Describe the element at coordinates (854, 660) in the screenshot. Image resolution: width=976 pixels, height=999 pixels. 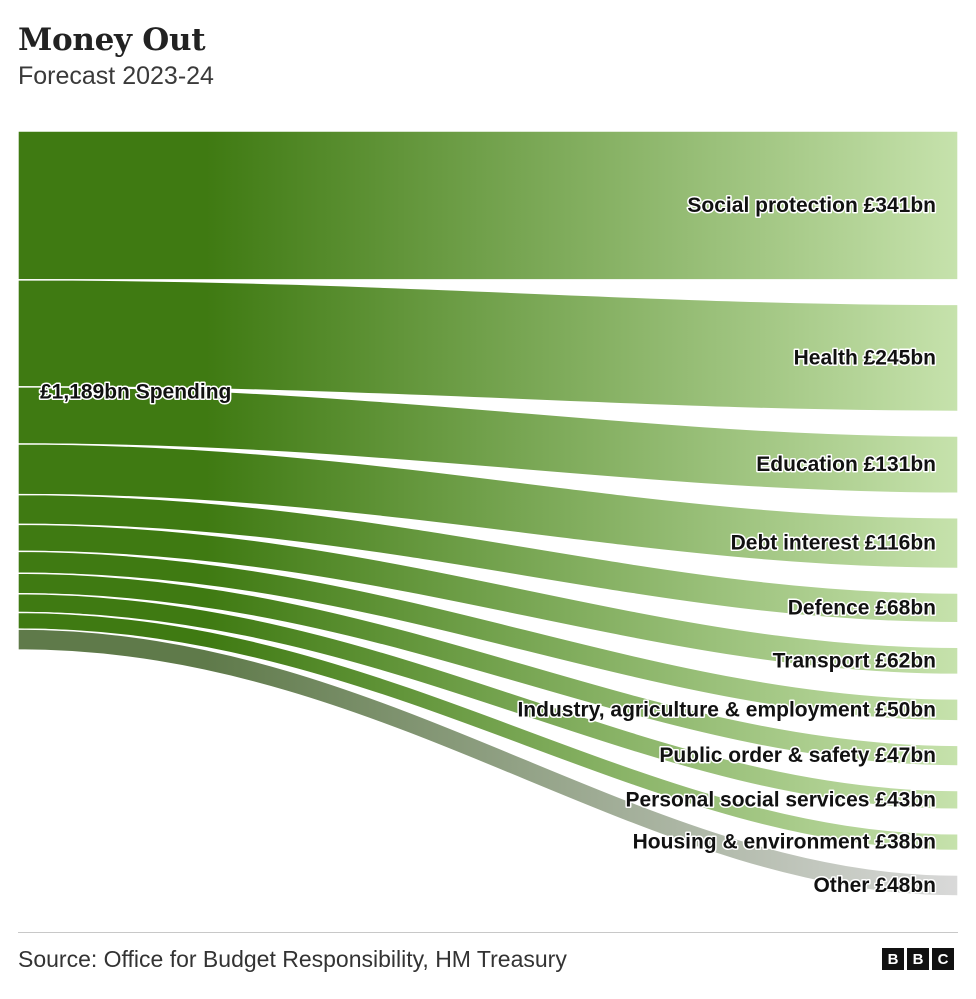
I see `flow-label: Transport £62bn` at that location.